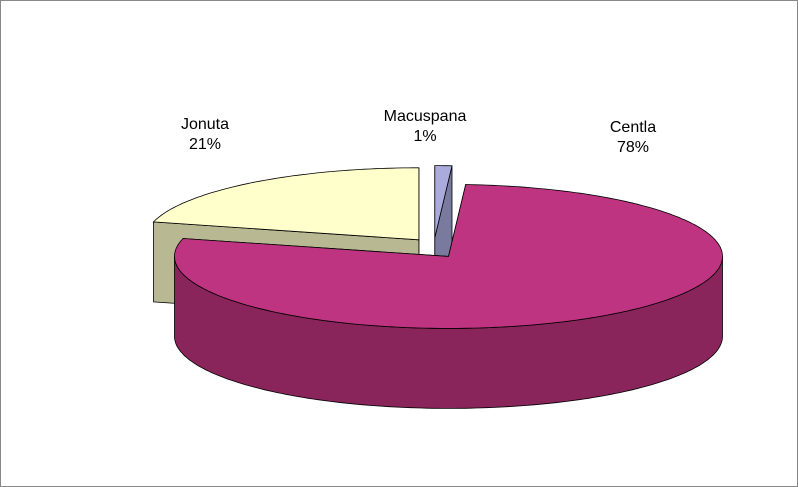 Image resolution: width=798 pixels, height=487 pixels. I want to click on slice-value-label: 1%, so click(424, 136).